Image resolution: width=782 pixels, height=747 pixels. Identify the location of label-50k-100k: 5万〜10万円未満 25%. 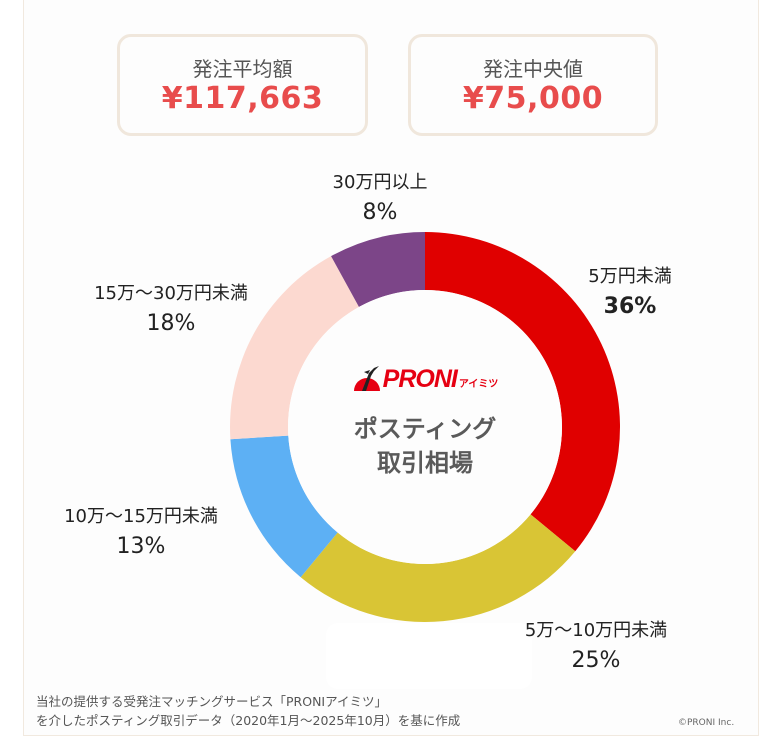
(596, 646).